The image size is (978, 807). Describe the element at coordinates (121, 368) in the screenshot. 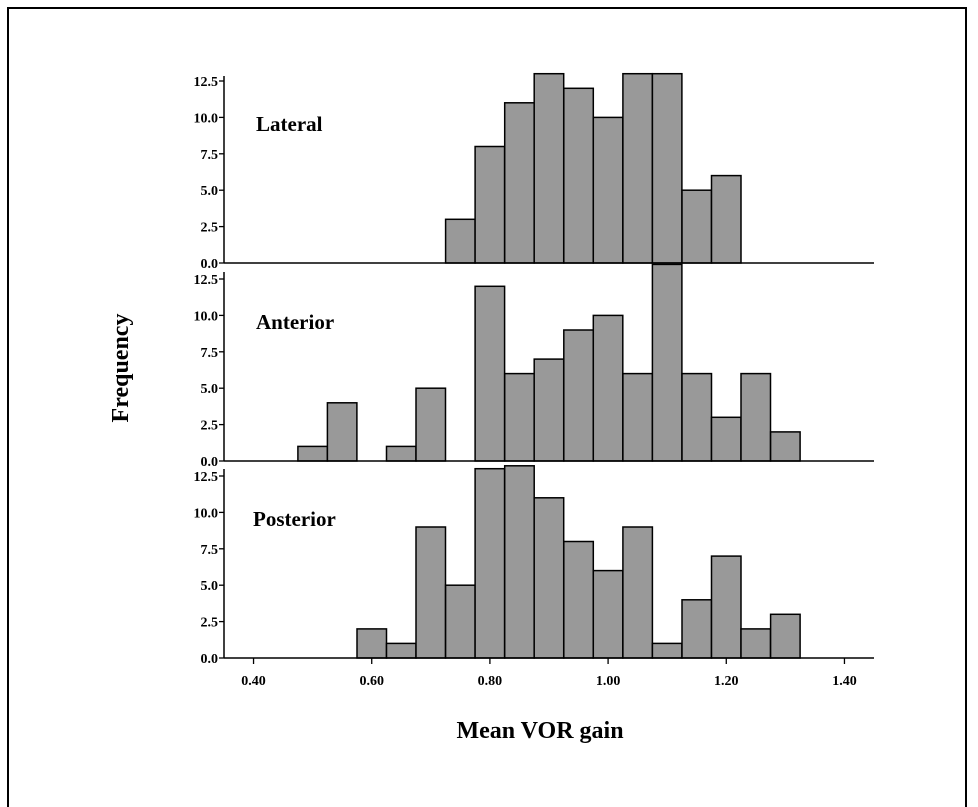

I see `y-axis-title: Frequency` at that location.